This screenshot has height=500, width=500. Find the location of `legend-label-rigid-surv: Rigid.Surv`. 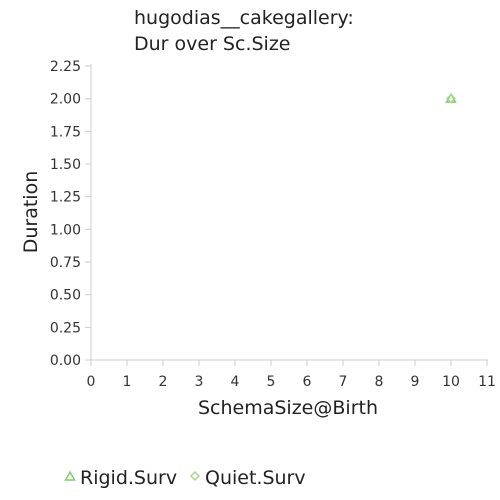

legend-label-rigid-surv: Rigid.Surv is located at coordinates (128, 478).